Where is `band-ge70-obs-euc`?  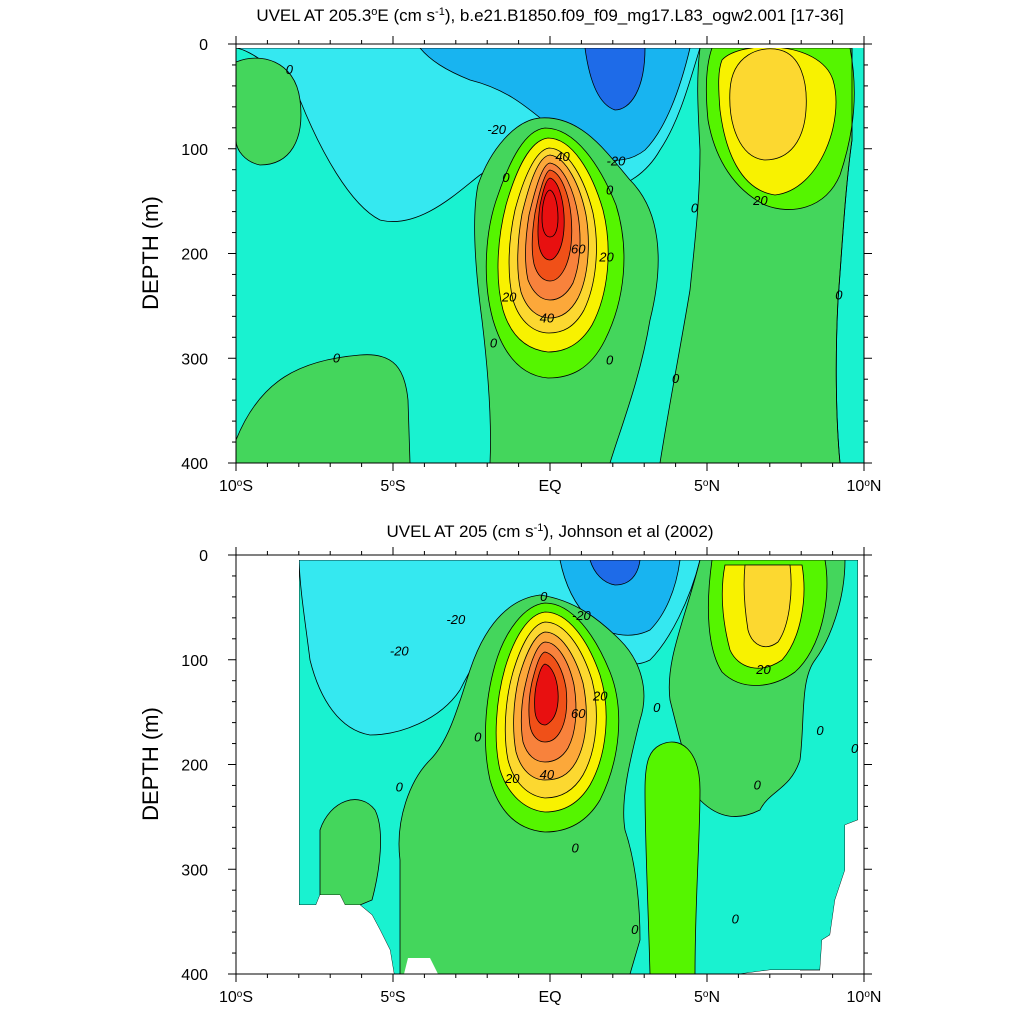
band-ge70-obs-euc is located at coordinates (546, 694).